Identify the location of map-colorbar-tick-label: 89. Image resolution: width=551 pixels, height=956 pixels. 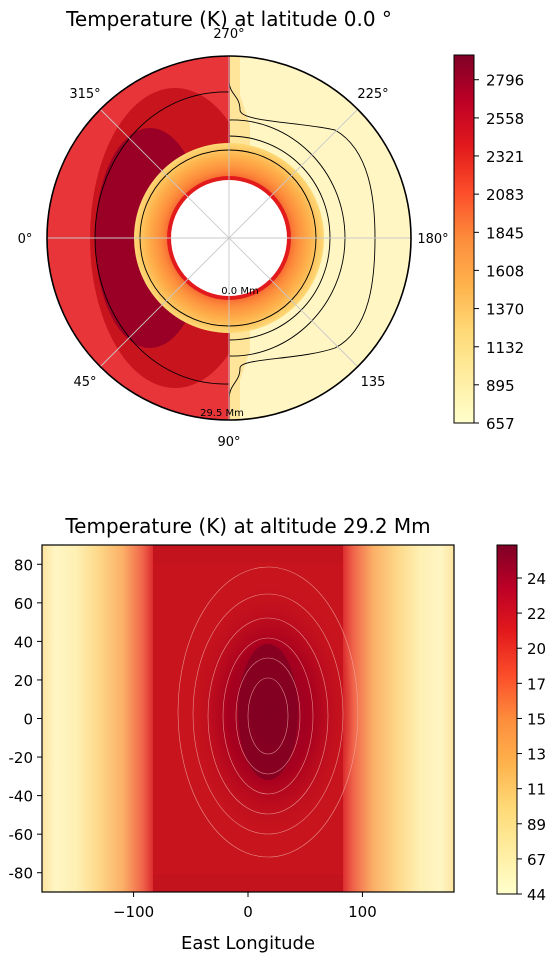
(536, 825).